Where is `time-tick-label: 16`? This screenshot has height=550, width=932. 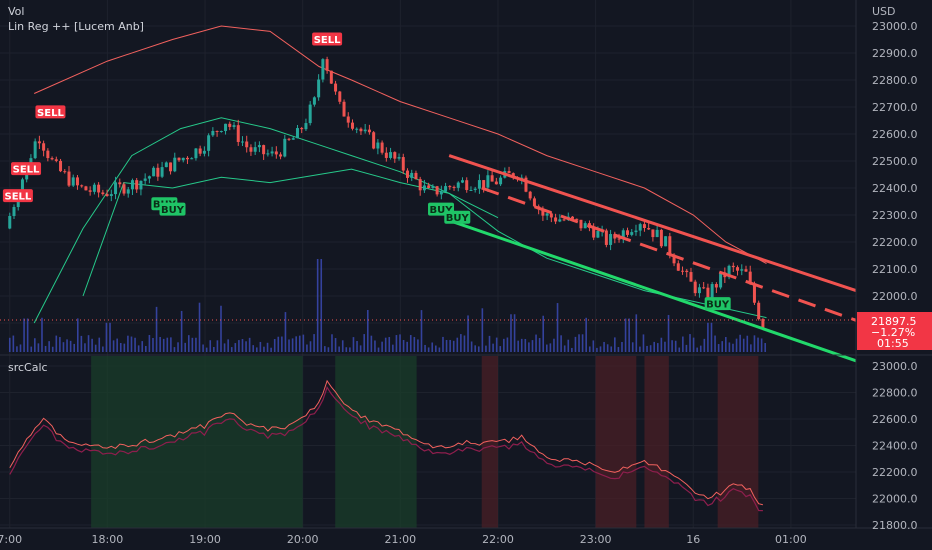
time-tick-label: 16 is located at coordinates (693, 539).